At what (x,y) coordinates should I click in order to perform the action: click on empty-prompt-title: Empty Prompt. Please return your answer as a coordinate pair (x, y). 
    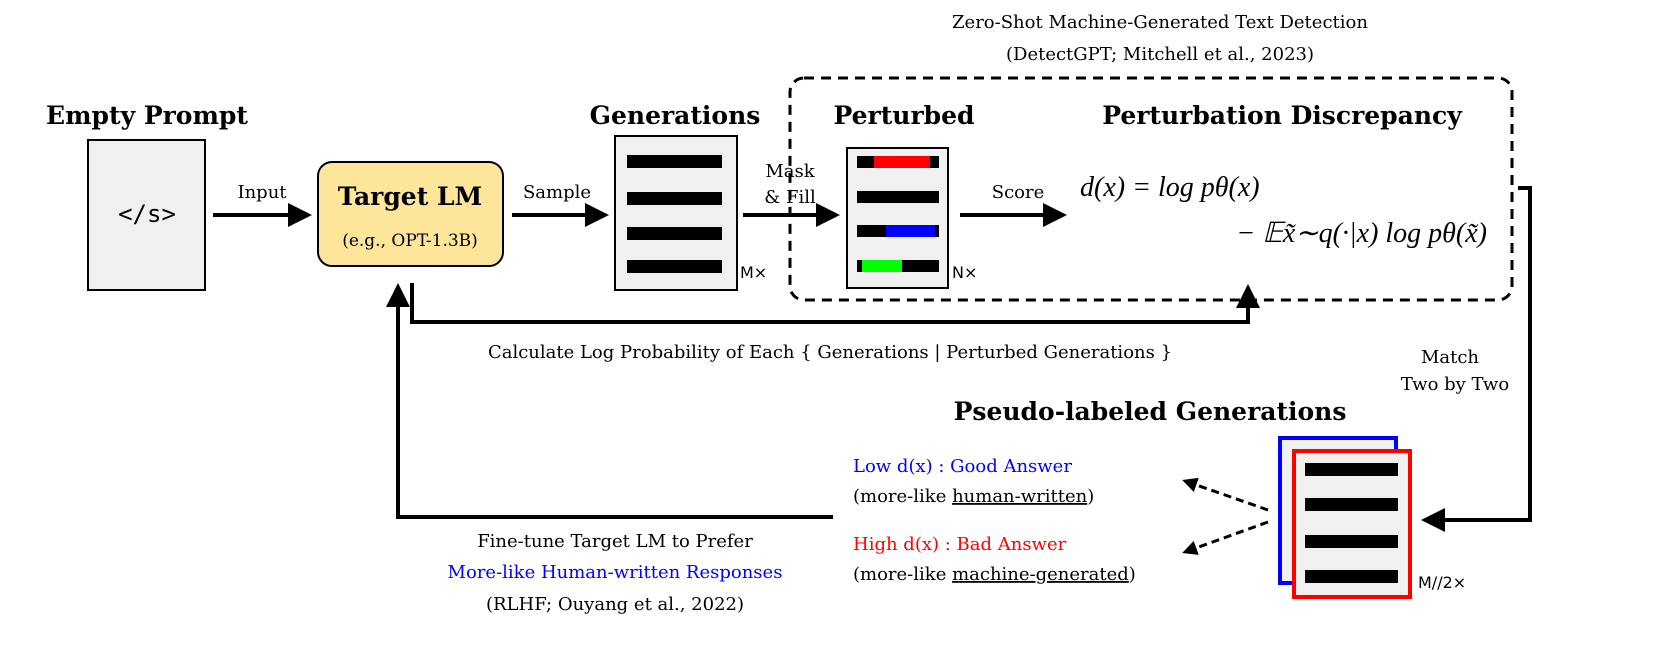
    Looking at the image, I should click on (147, 115).